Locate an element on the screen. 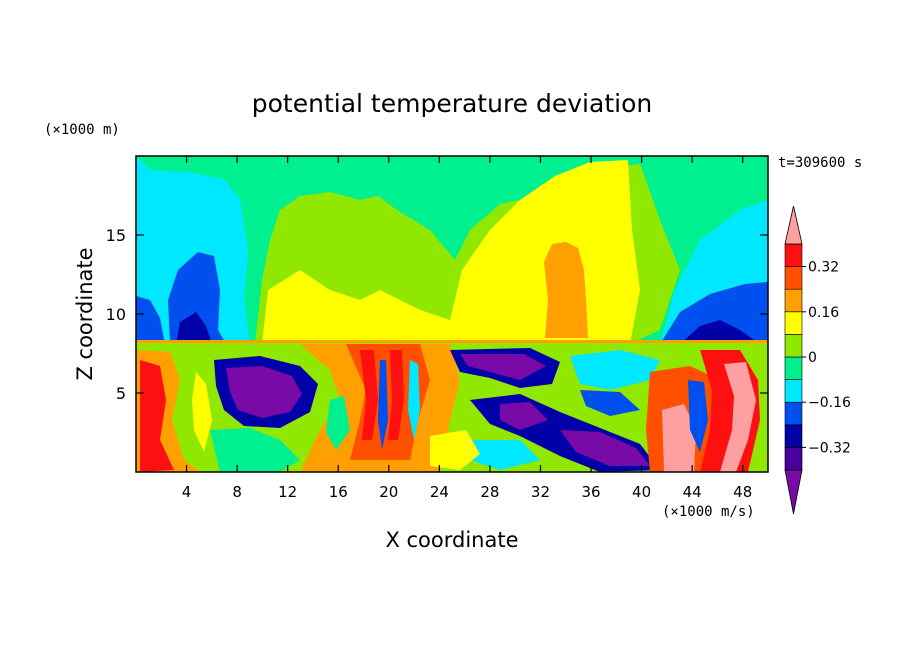 The height and width of the screenshot is (654, 904). x-tick-label: 44 is located at coordinates (692, 492).